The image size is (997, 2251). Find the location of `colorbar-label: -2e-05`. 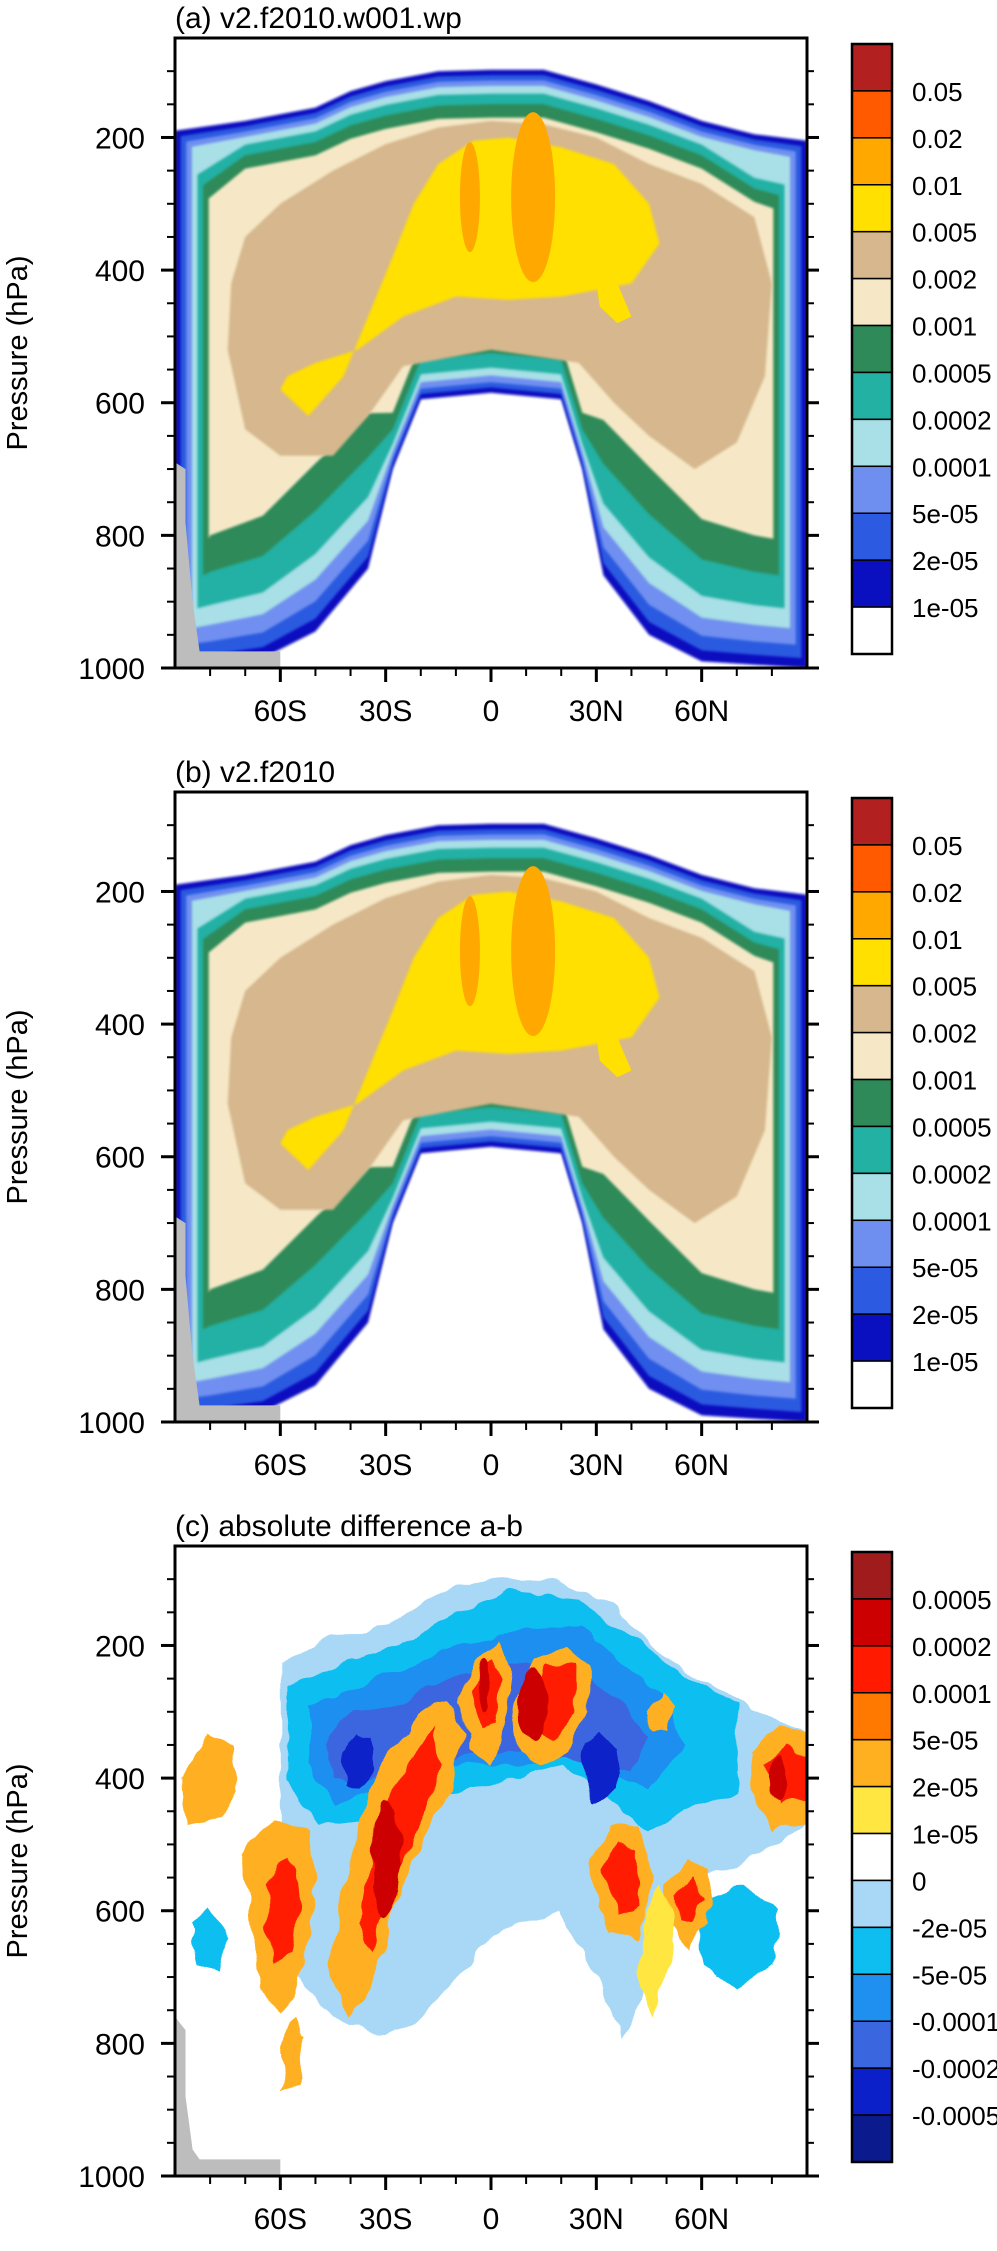

colorbar-label: -2e-05 is located at coordinates (949, 1928).